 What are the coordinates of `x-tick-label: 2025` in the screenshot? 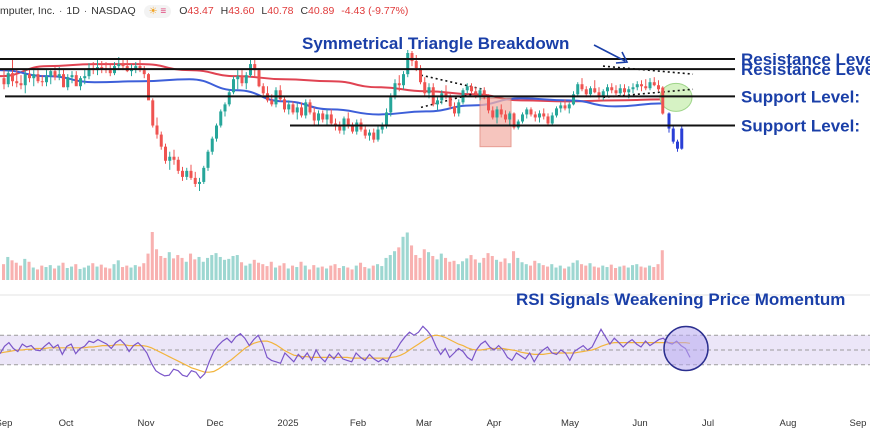 It's located at (287, 423).